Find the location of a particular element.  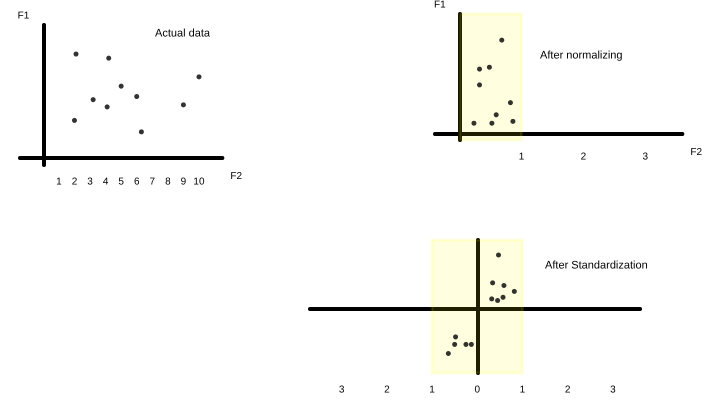

x-tick-label: 5 is located at coordinates (121, 182).